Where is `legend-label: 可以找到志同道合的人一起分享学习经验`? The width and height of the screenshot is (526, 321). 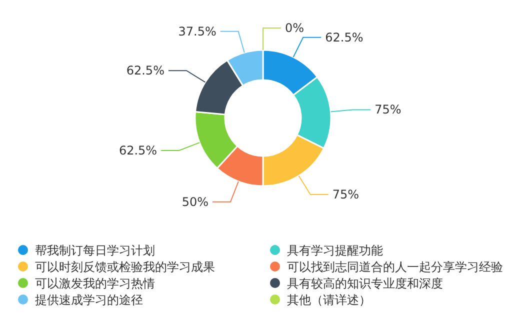 legend-label: 可以找到志同道合的人一起分享学习经验 is located at coordinates (395, 267).